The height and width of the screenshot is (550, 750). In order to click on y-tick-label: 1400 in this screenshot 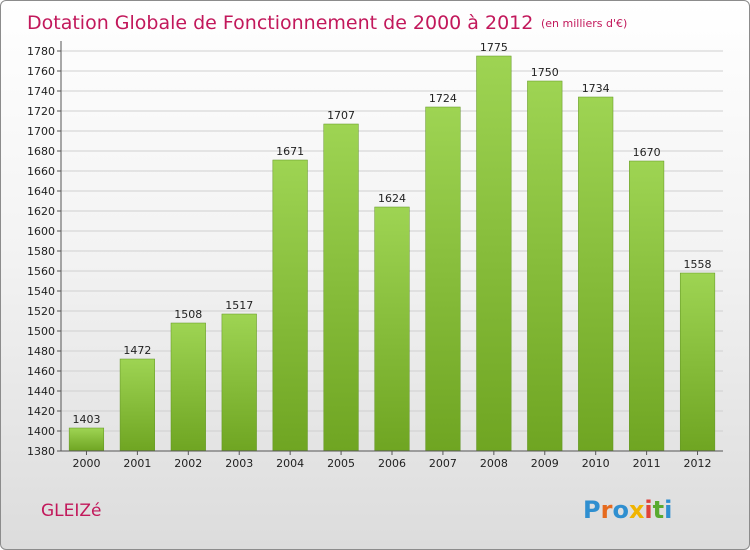, I will do `click(41, 431)`.